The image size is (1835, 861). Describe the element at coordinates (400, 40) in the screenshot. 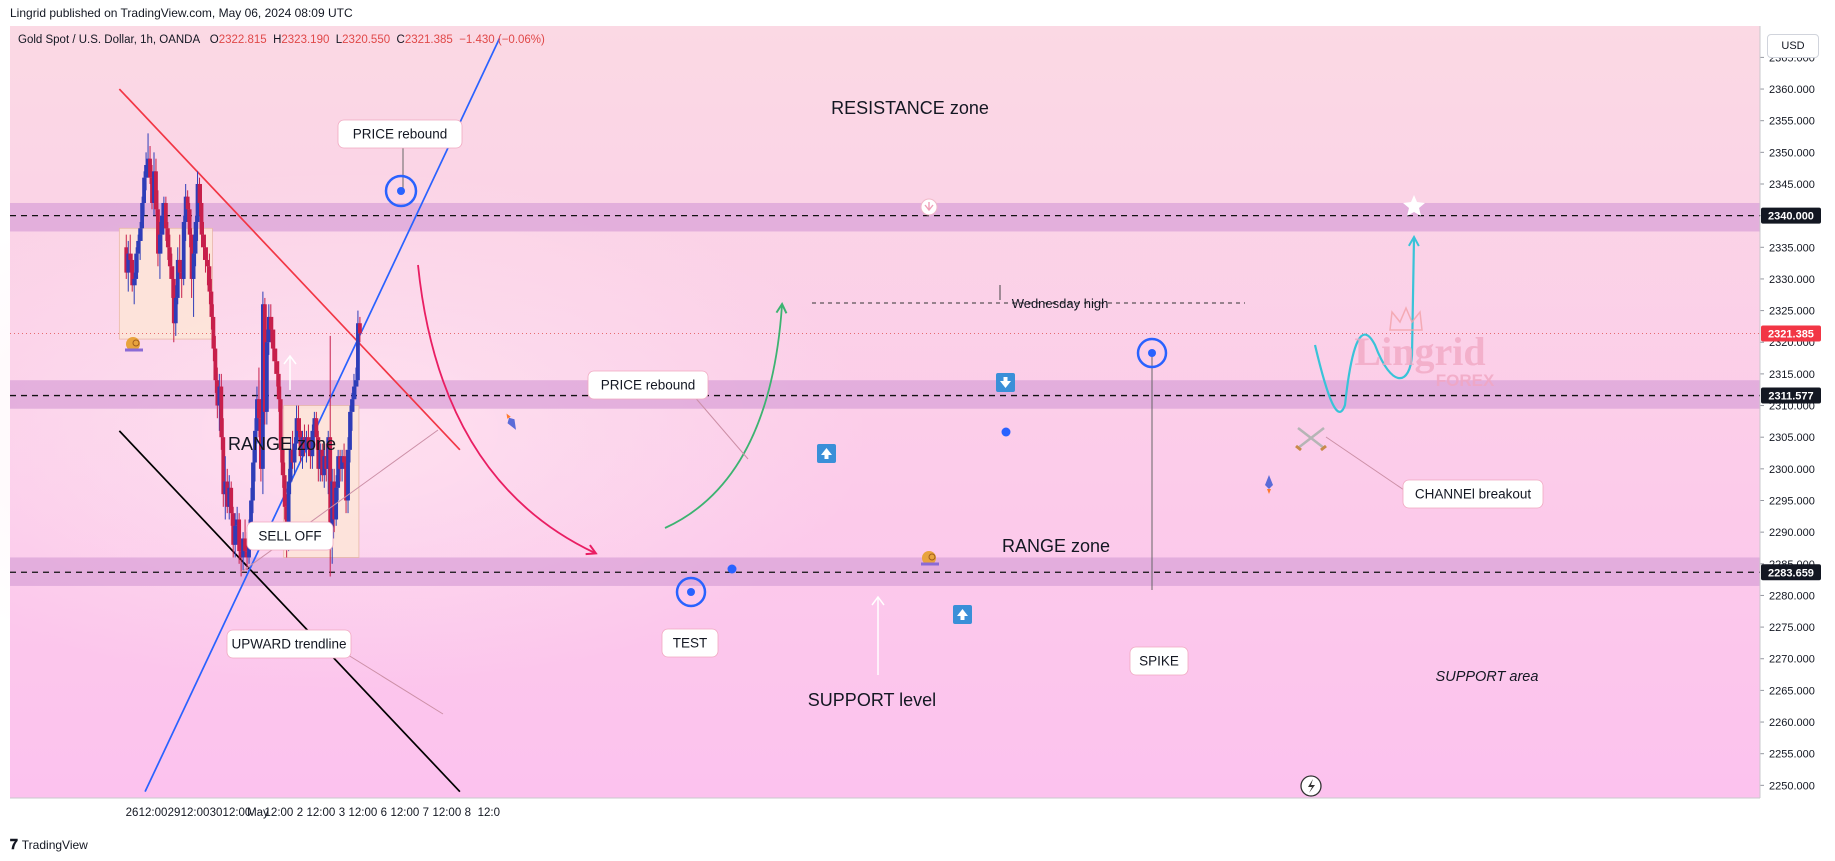

I see `close-label: C` at that location.